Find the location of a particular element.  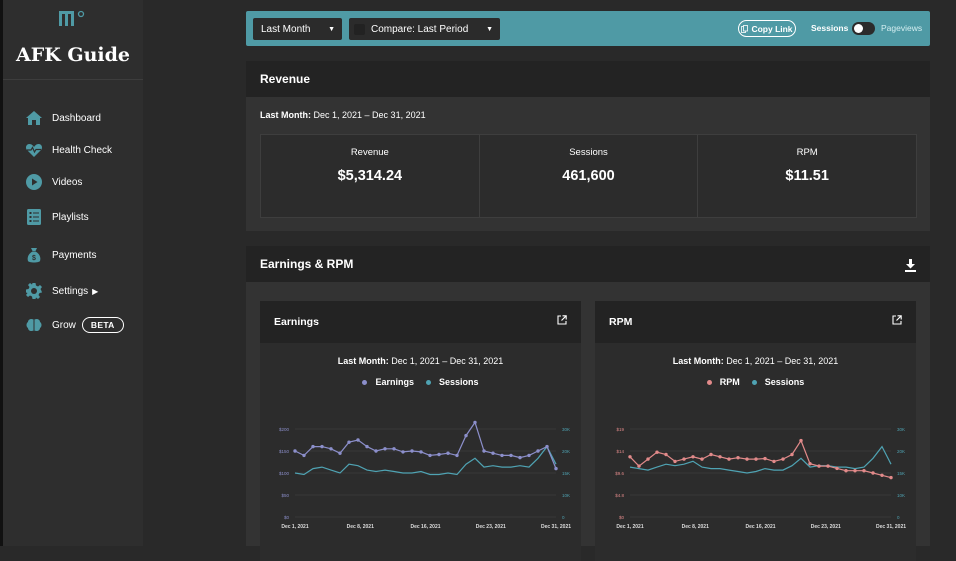

y-right-tick-label: 0 is located at coordinates (898, 517).